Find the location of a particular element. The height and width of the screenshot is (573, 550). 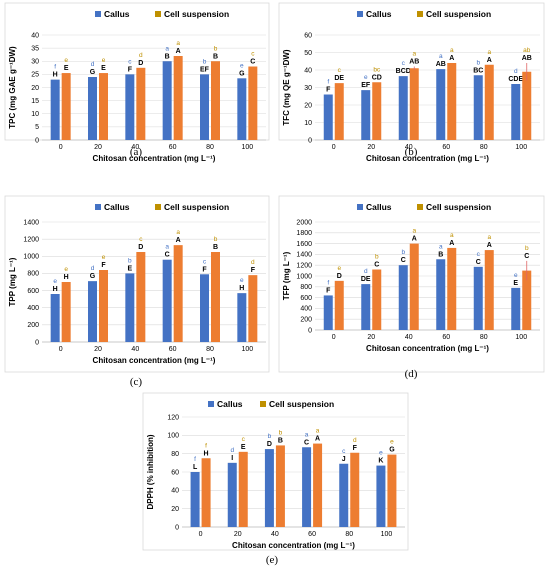

significance-letter-upper: H is located at coordinates (55, 75).